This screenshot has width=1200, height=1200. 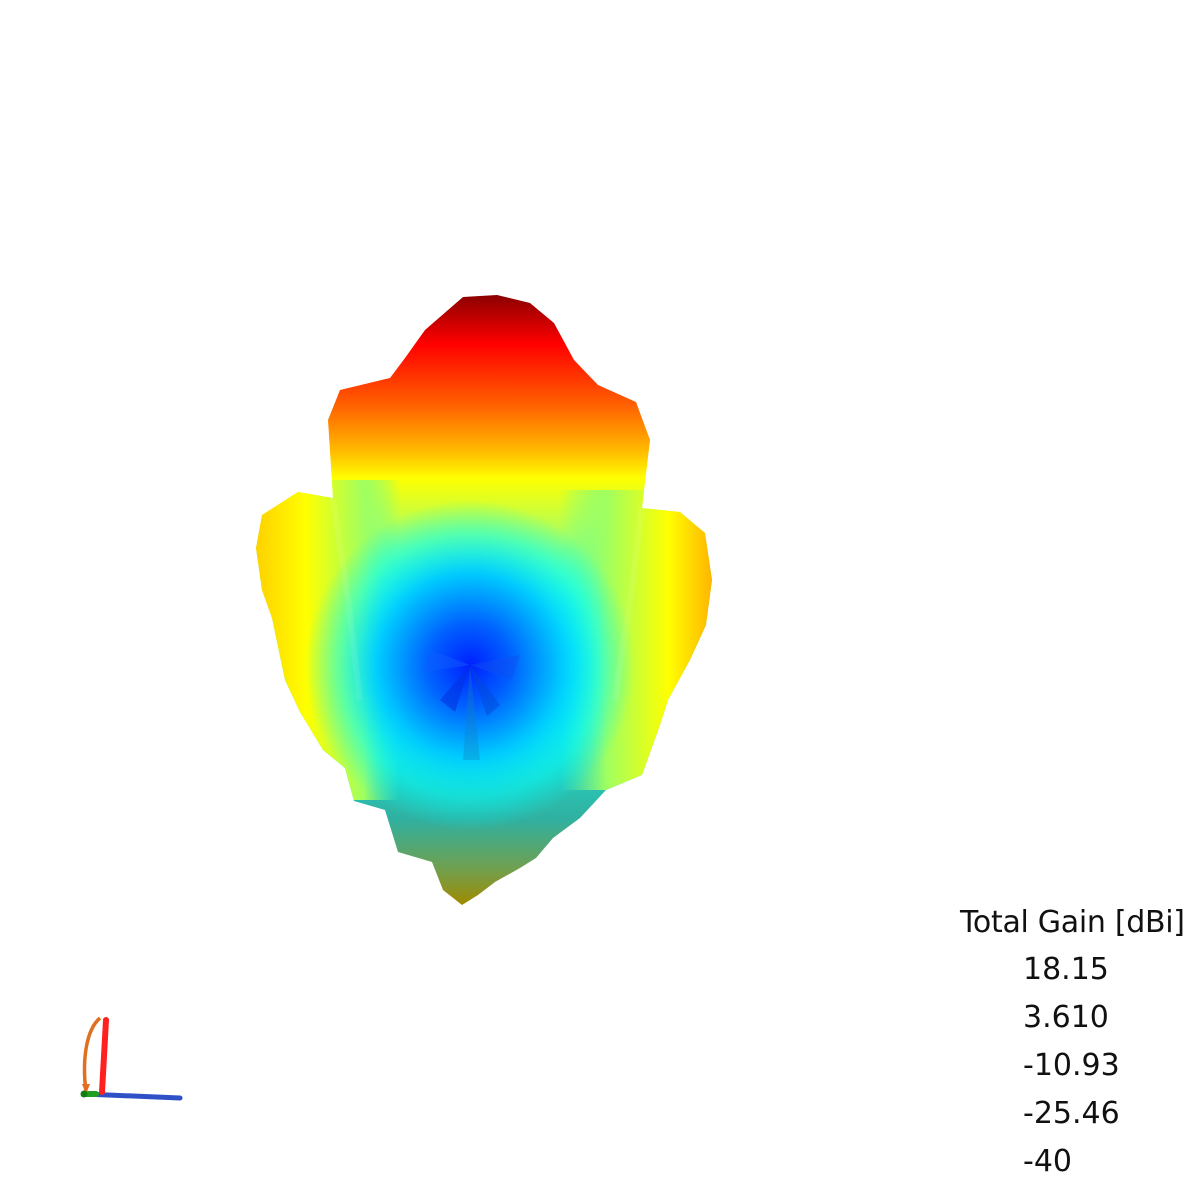 I want to click on legend-value: -25.46, so click(x=1071, y=1113).